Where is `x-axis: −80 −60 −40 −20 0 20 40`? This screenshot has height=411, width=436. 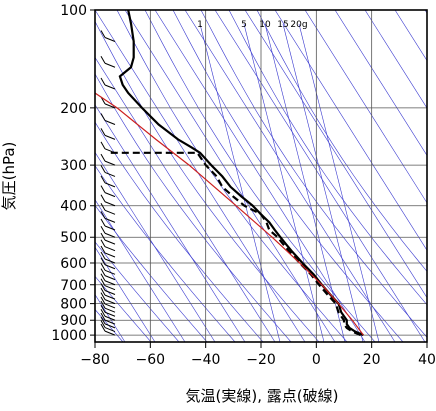 x-axis: −80 −60 −40 −20 0 20 40 is located at coordinates (258, 355).